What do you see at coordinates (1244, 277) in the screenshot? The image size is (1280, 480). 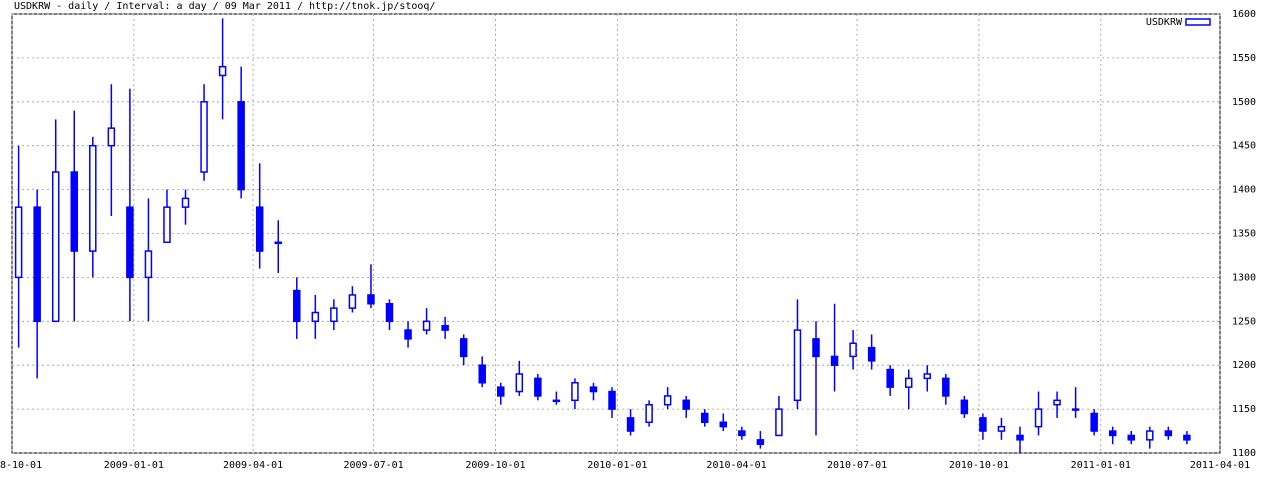 I see `y-tick-label: 1300` at bounding box center [1244, 277].